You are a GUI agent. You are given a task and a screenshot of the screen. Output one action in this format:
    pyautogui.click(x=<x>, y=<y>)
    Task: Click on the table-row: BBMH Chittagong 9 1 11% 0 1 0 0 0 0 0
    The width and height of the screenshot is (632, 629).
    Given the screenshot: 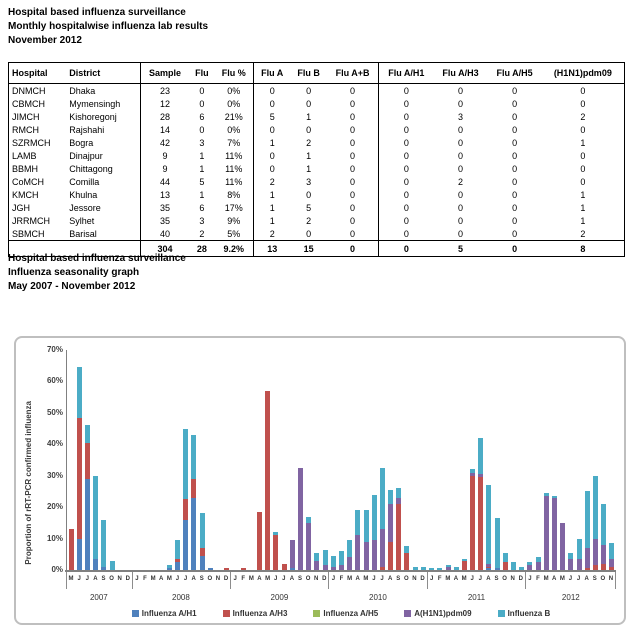 What is the action you would take?
    pyautogui.click(x=317, y=168)
    